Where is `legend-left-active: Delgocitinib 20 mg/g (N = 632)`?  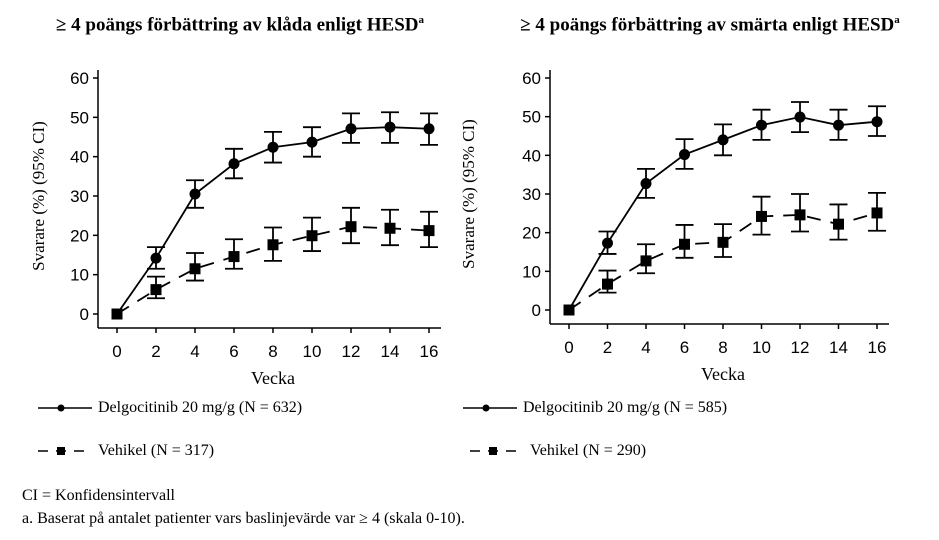
legend-left-active: Delgocitinib 20 mg/g (N = 632) is located at coordinates (170, 408).